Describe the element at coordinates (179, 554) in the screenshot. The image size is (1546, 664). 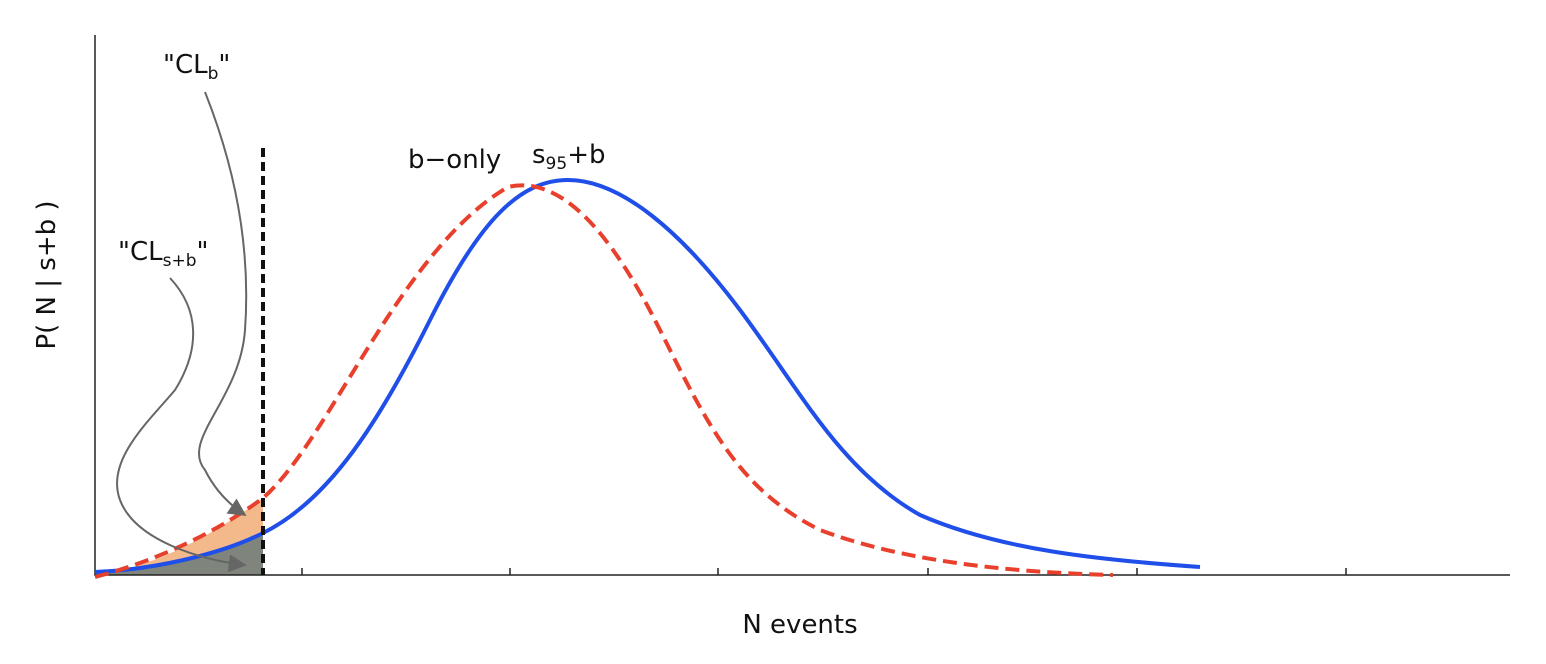
I see `cl-sb-area` at that location.